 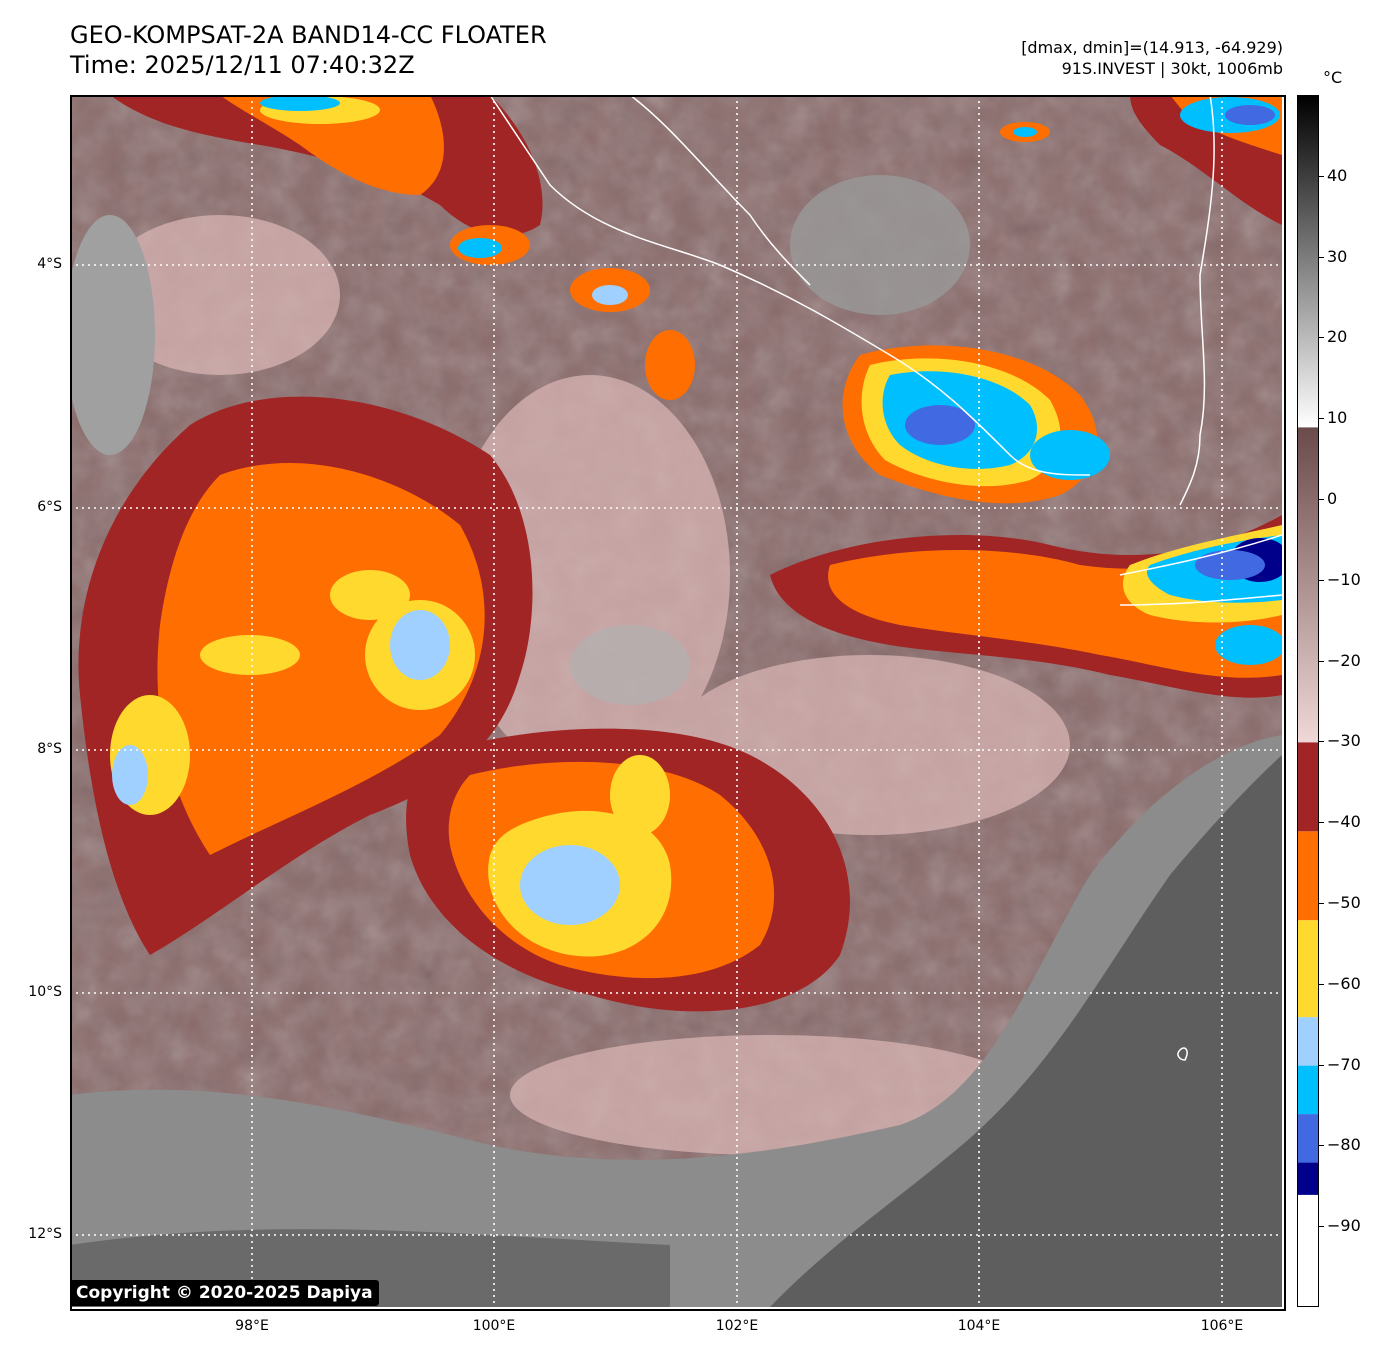 What do you see at coordinates (1337, 256) in the screenshot?
I see `colorbar-tick-label: 30` at bounding box center [1337, 256].